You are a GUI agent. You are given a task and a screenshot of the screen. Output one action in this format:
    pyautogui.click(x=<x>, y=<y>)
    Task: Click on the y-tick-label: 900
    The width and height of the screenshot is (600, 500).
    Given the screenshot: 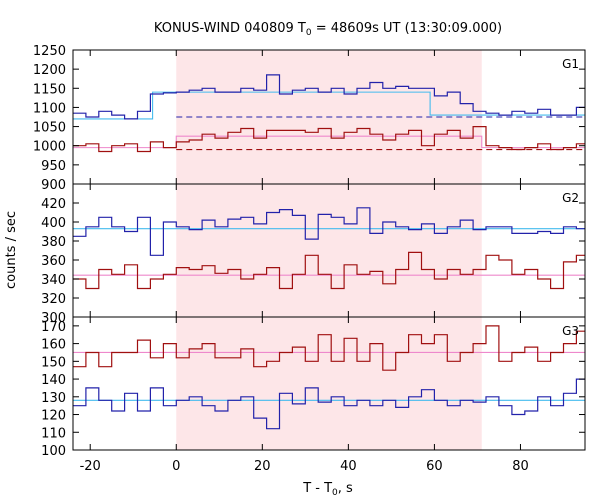 What is the action you would take?
    pyautogui.click(x=53, y=185)
    